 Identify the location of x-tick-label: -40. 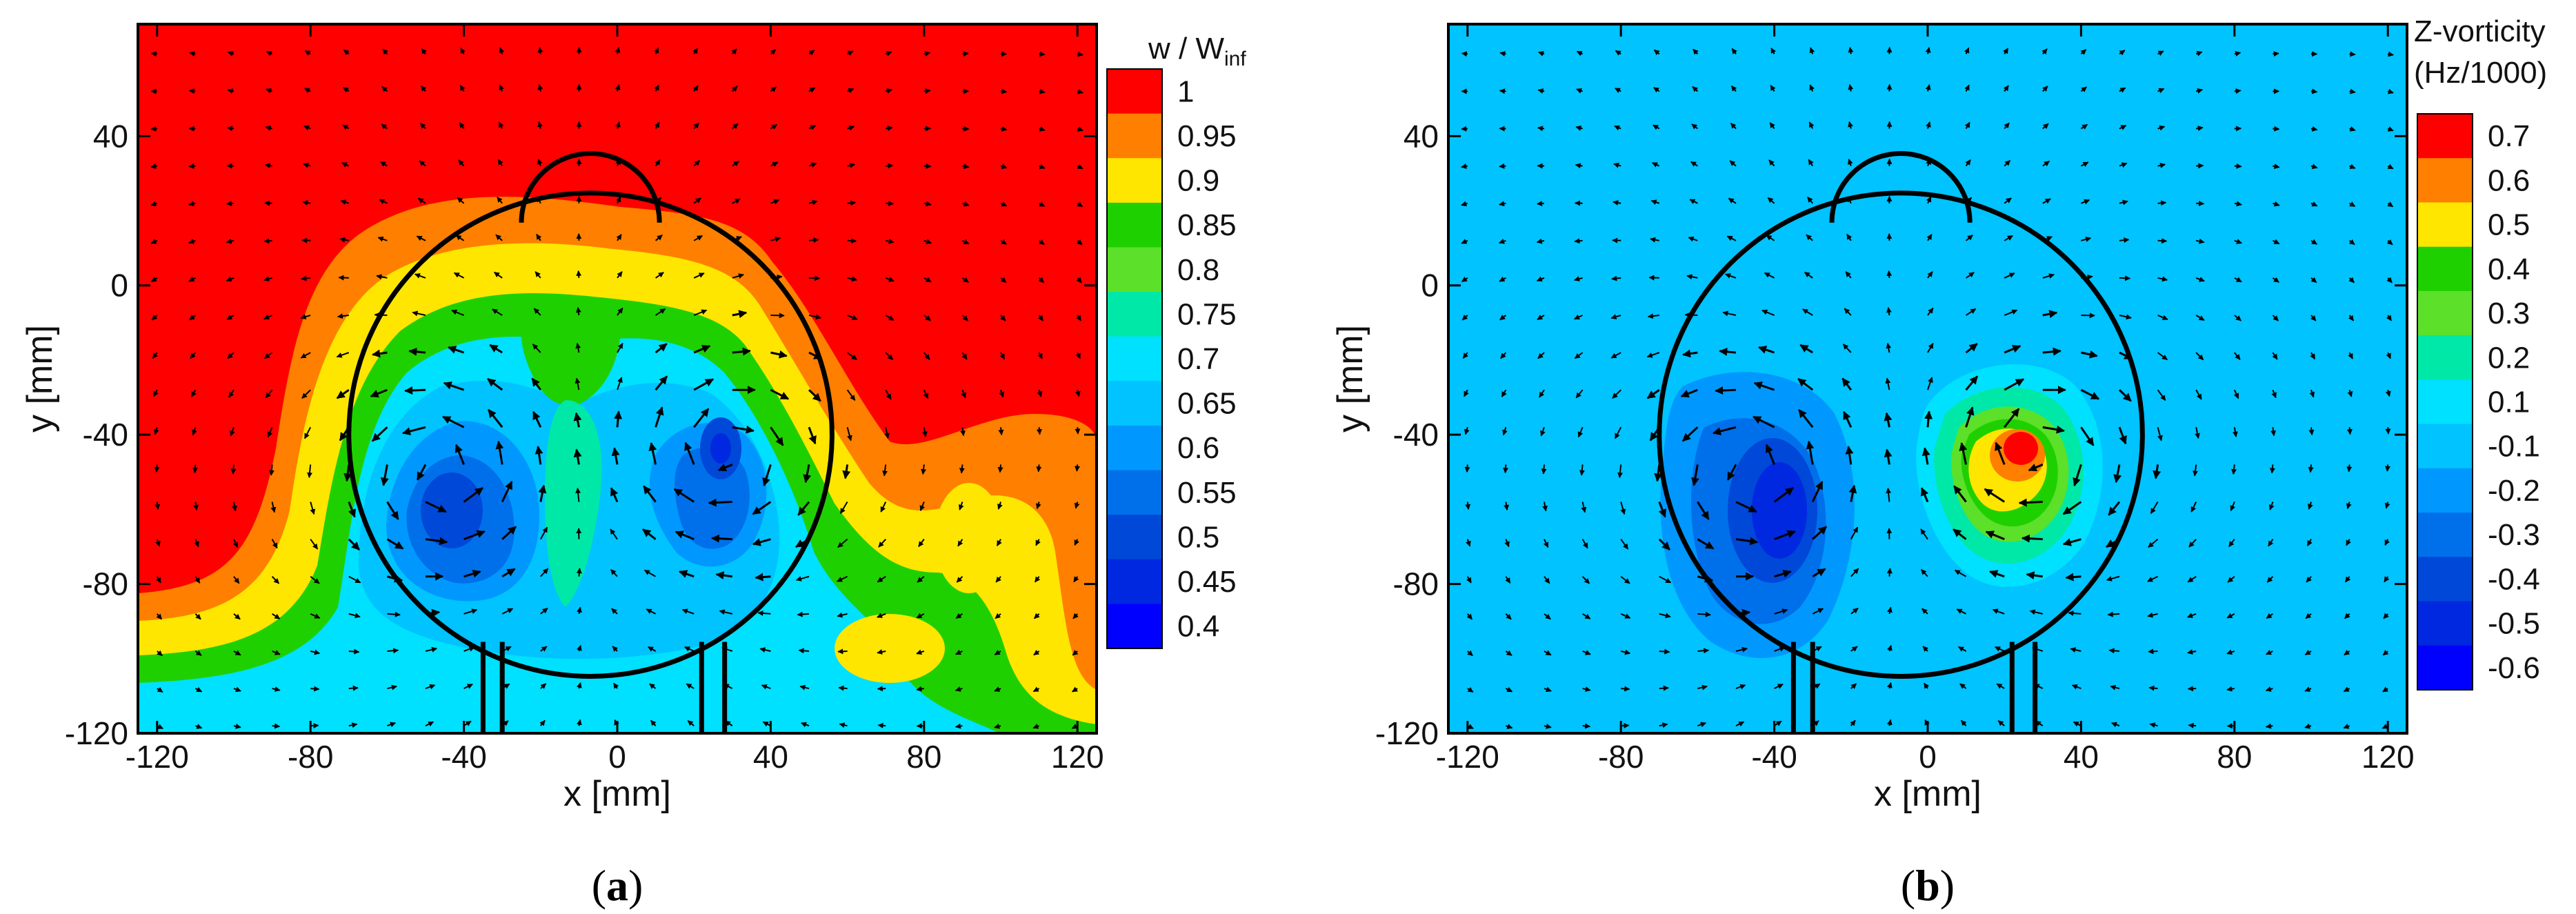
(1774, 757).